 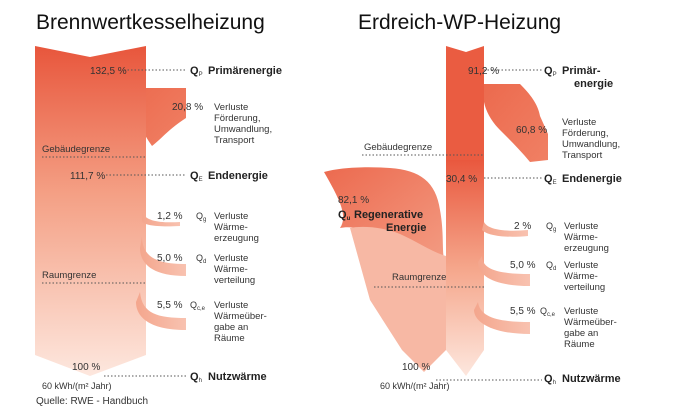 What do you see at coordinates (461, 179) in the screenshot?
I see `right-end-pct: 30,4 %` at bounding box center [461, 179].